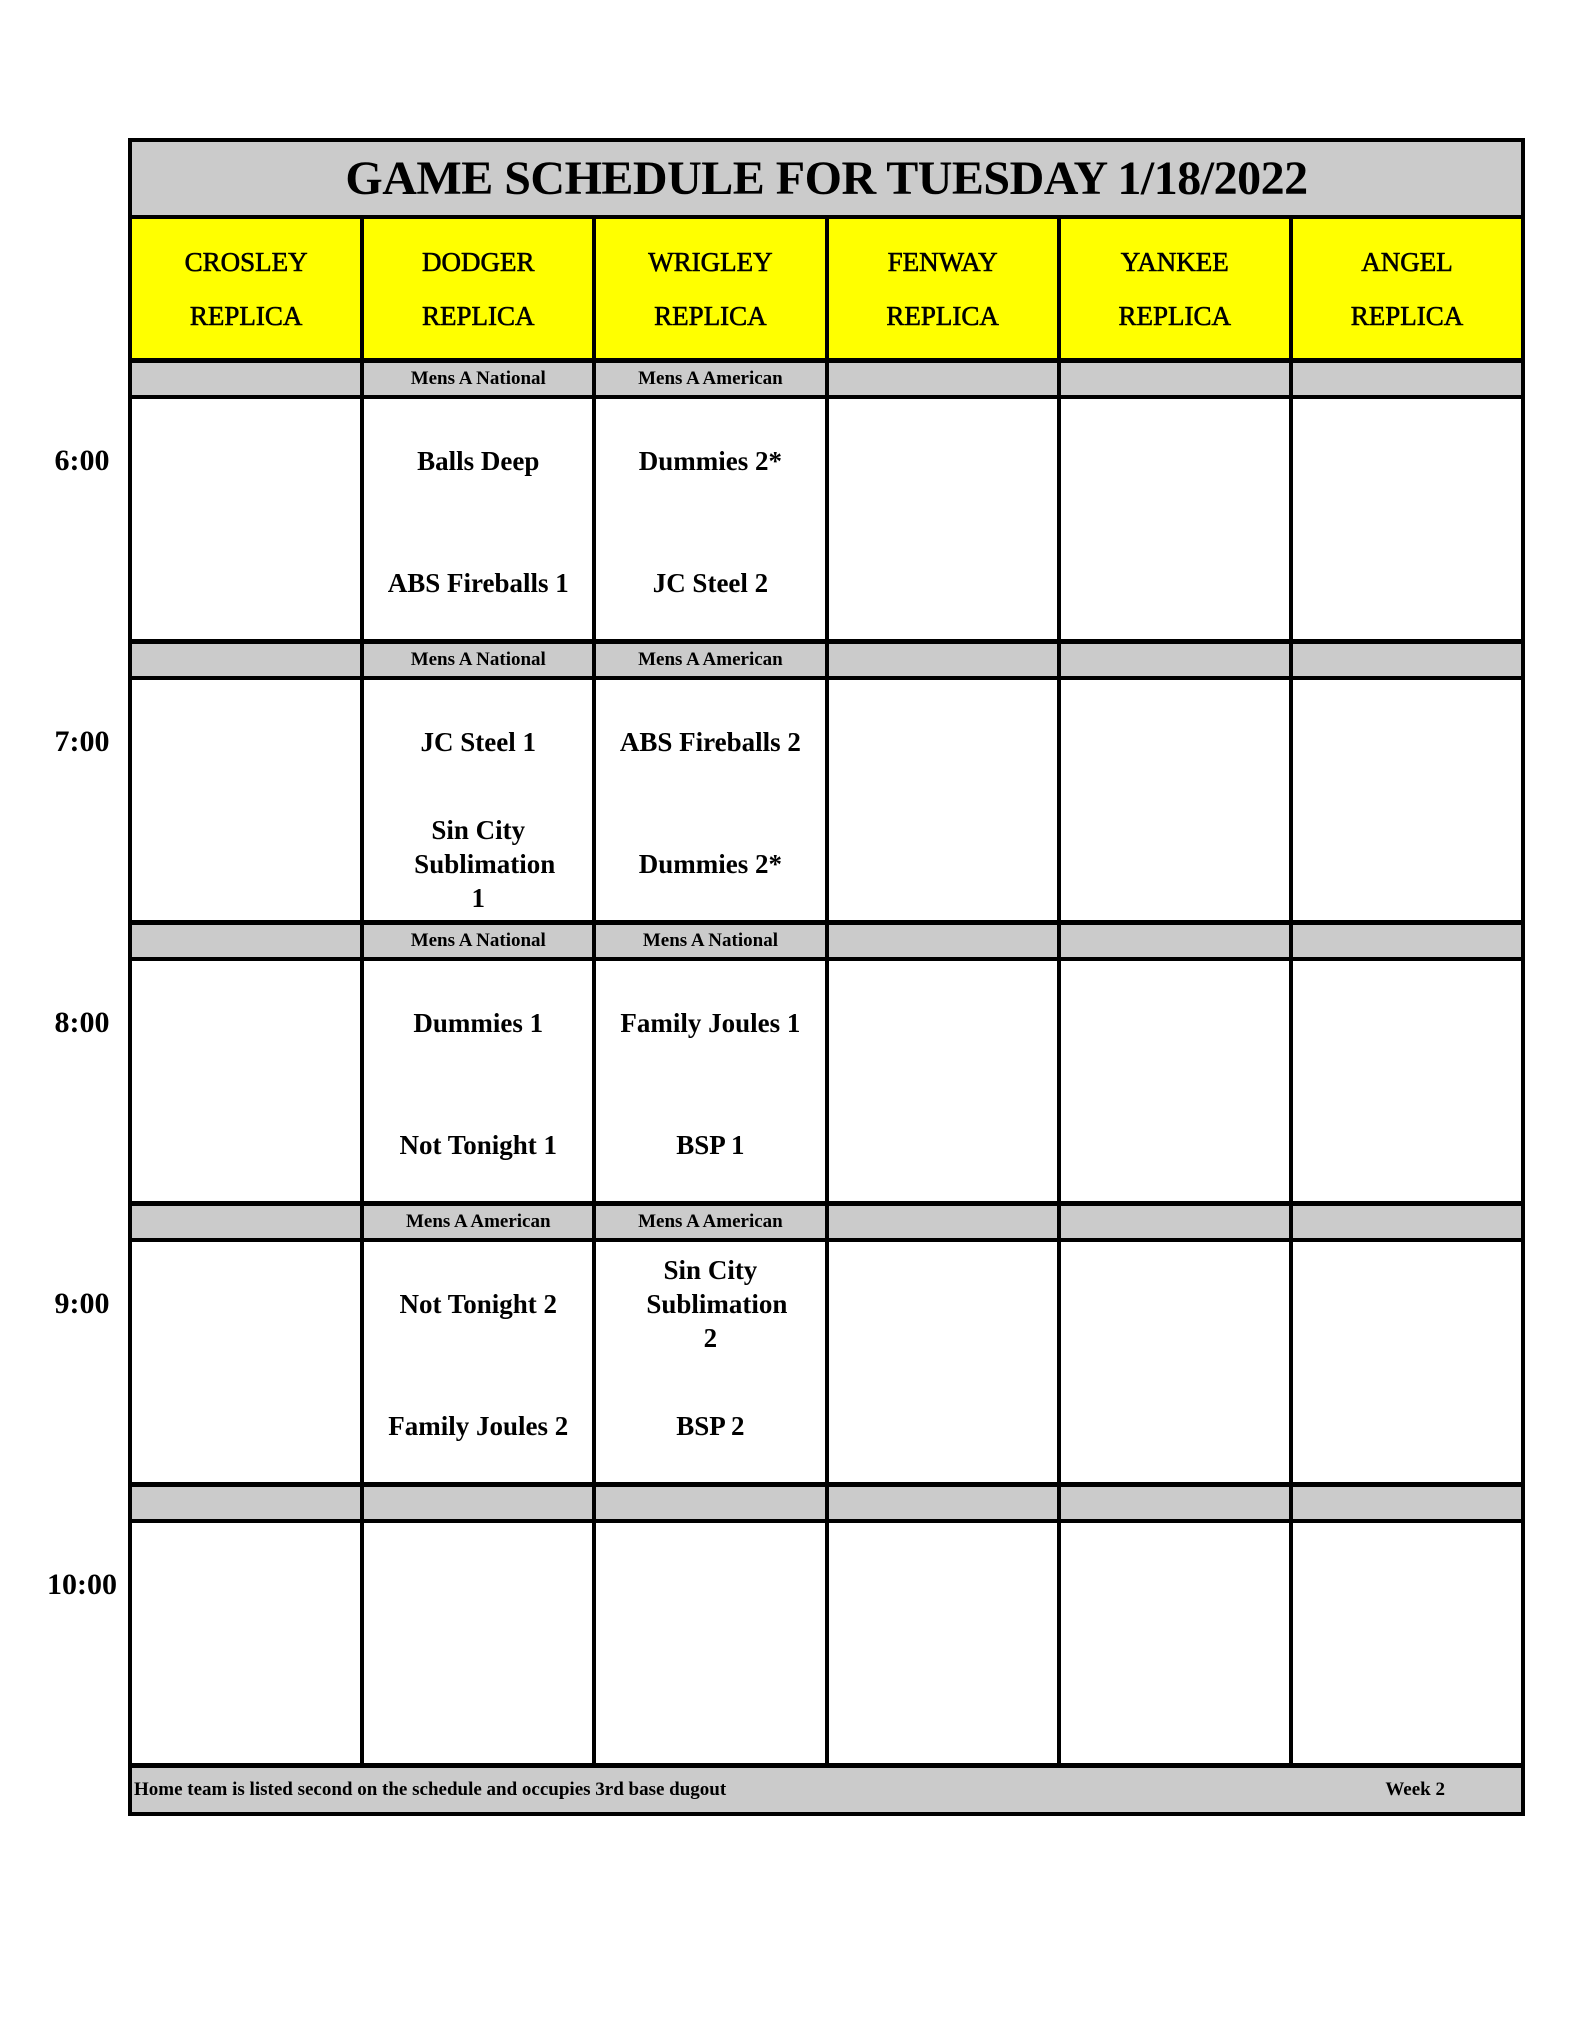 The image size is (1577, 2041). What do you see at coordinates (478, 1145) in the screenshot?
I see `home-team: Not Tonight 1` at bounding box center [478, 1145].